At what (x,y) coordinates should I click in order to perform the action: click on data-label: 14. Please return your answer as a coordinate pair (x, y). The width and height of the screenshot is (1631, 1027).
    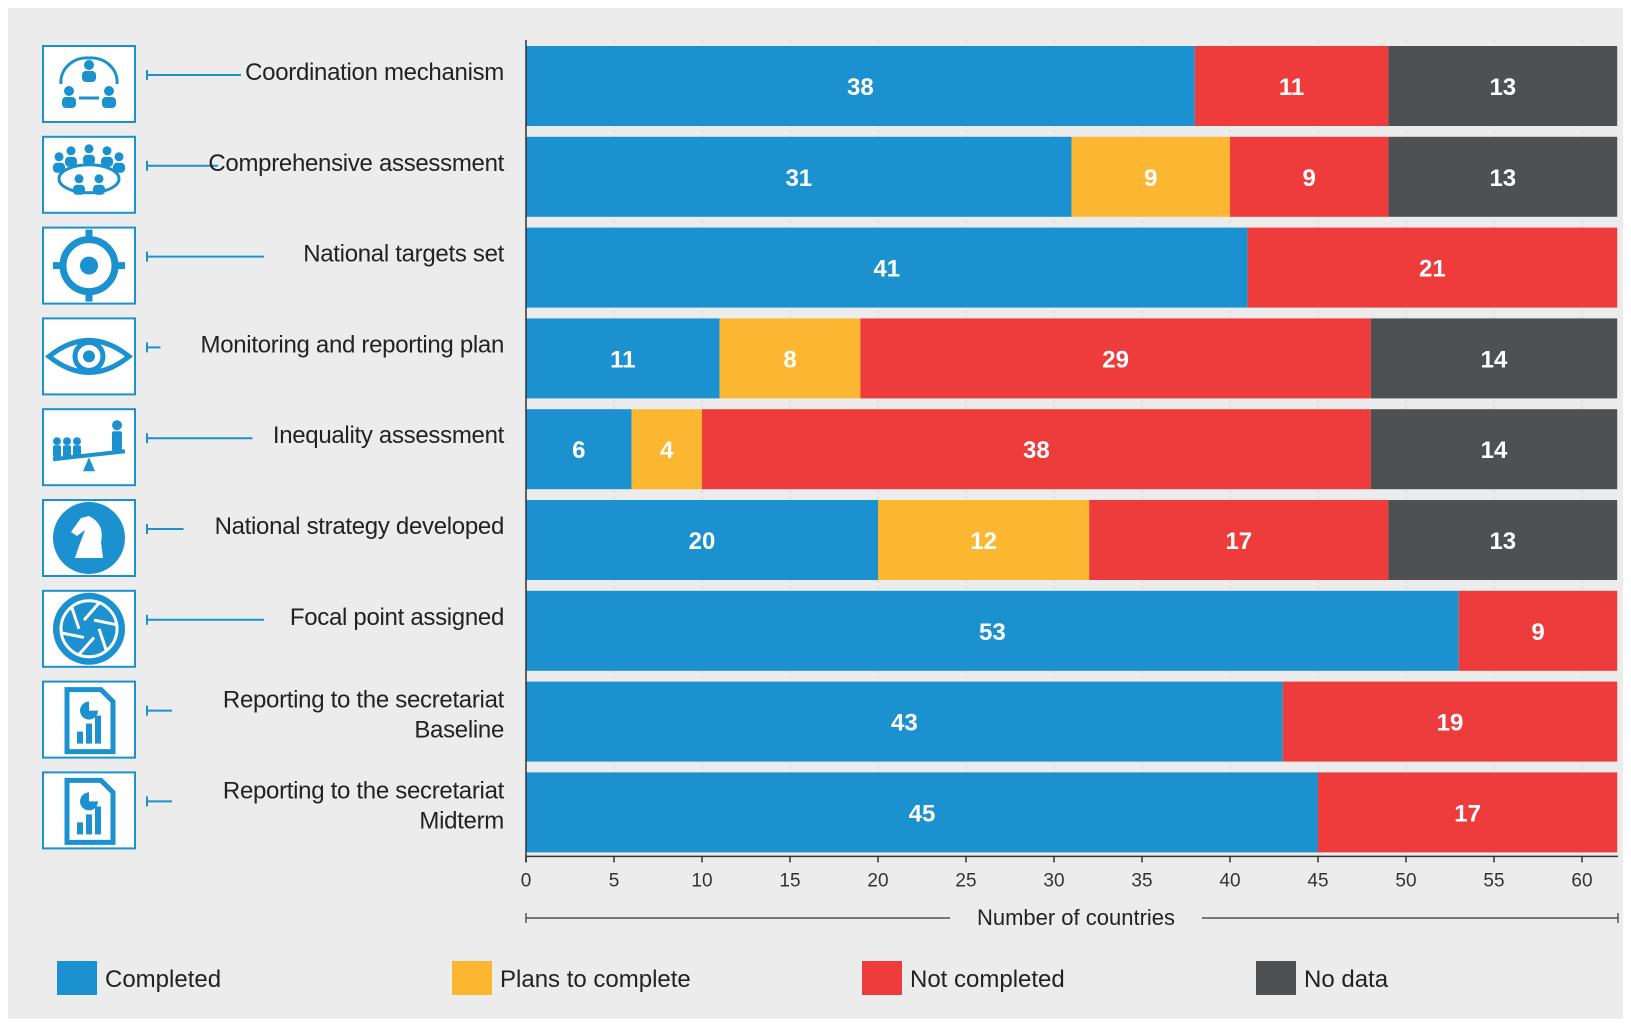
    Looking at the image, I should click on (1494, 359).